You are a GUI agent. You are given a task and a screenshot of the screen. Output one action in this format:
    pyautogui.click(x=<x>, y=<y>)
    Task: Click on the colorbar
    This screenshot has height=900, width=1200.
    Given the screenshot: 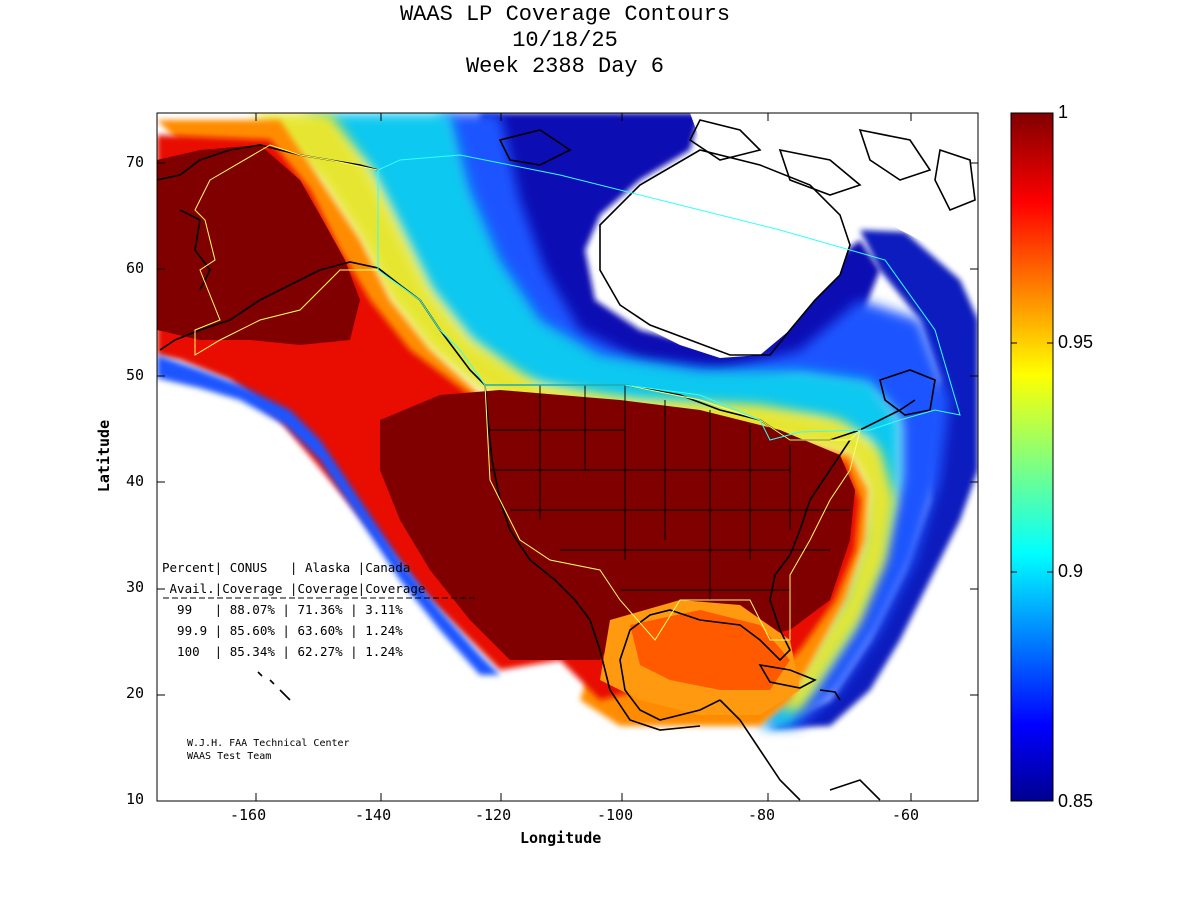 What is the action you would take?
    pyautogui.click(x=1032, y=457)
    